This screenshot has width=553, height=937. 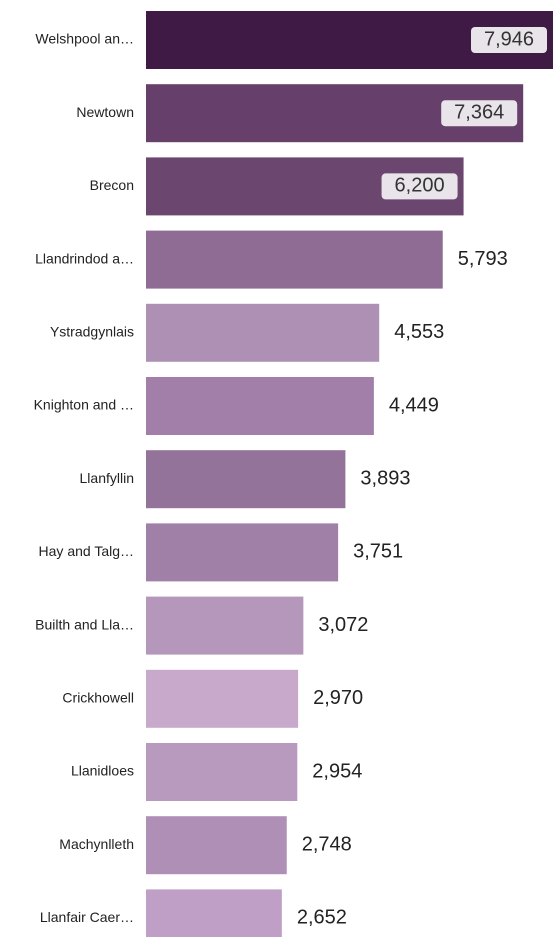 What do you see at coordinates (105, 112) in the screenshot?
I see `category-label: Newtown` at bounding box center [105, 112].